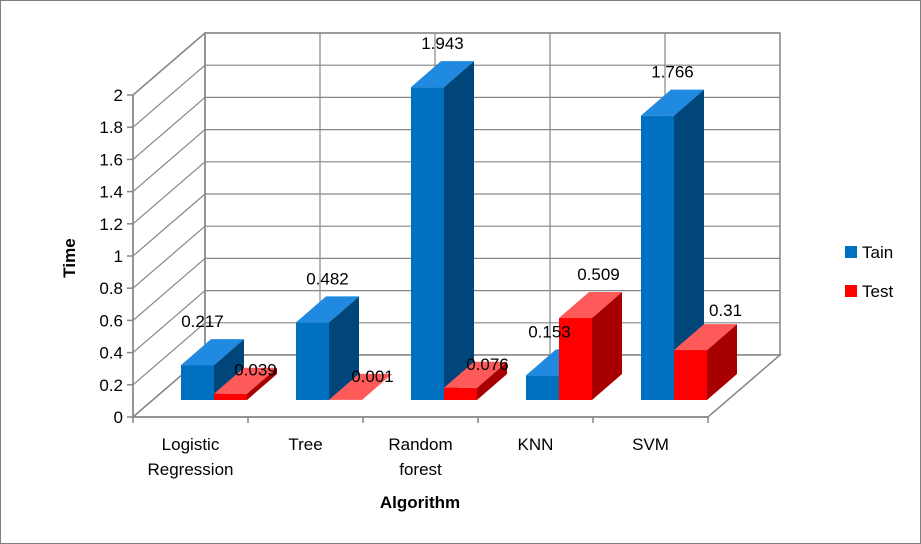 The width and height of the screenshot is (921, 544). I want to click on data-label-tain: 0.217, so click(202, 321).